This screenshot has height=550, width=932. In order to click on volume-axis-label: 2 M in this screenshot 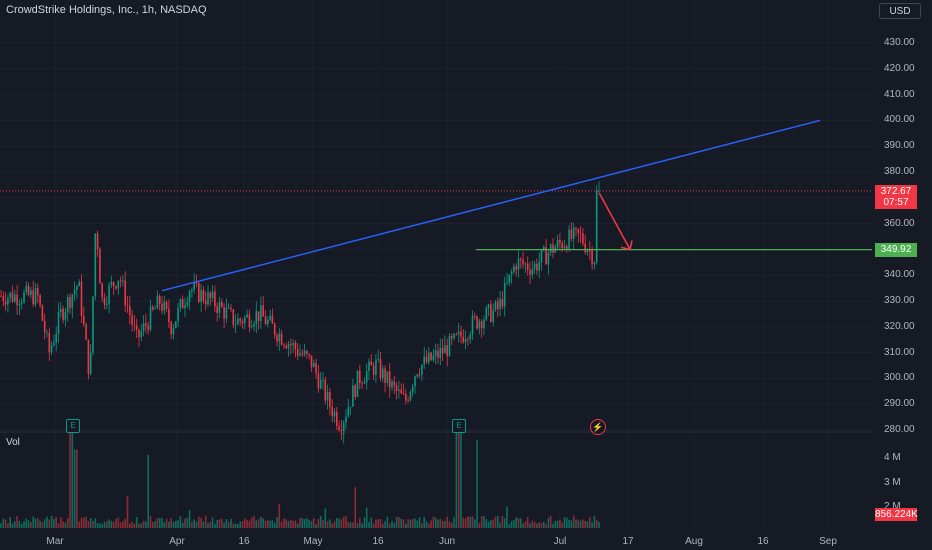, I will do `click(892, 506)`.